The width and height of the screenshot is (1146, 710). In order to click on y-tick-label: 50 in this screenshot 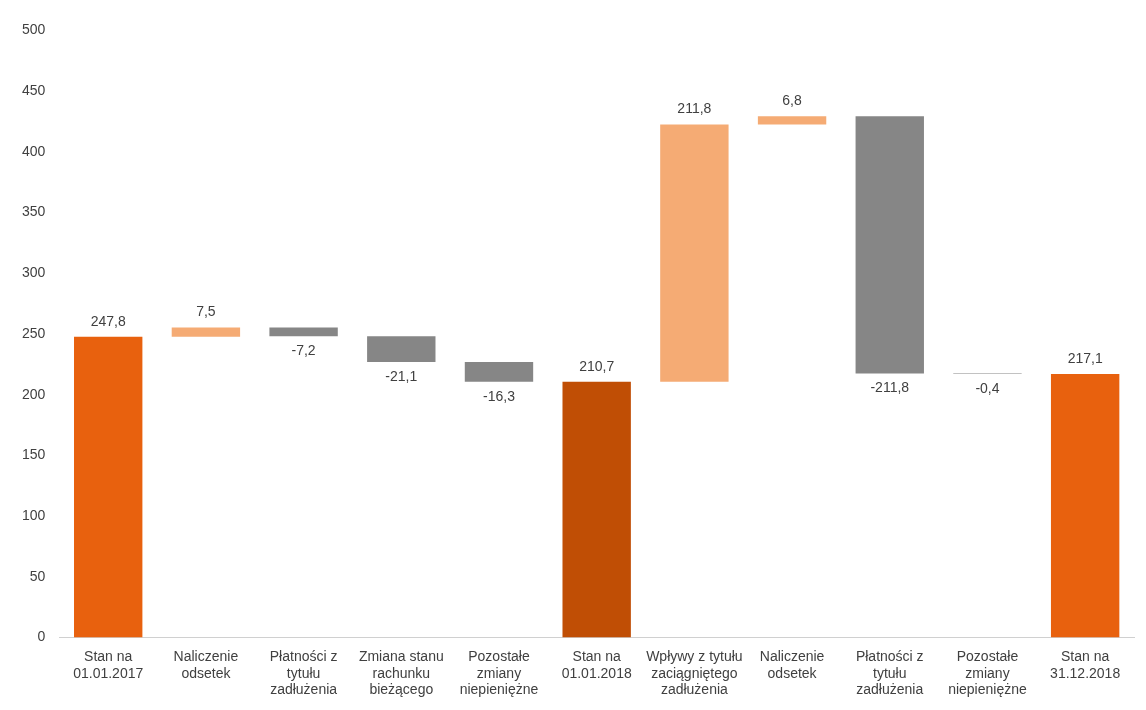, I will do `click(37, 575)`.